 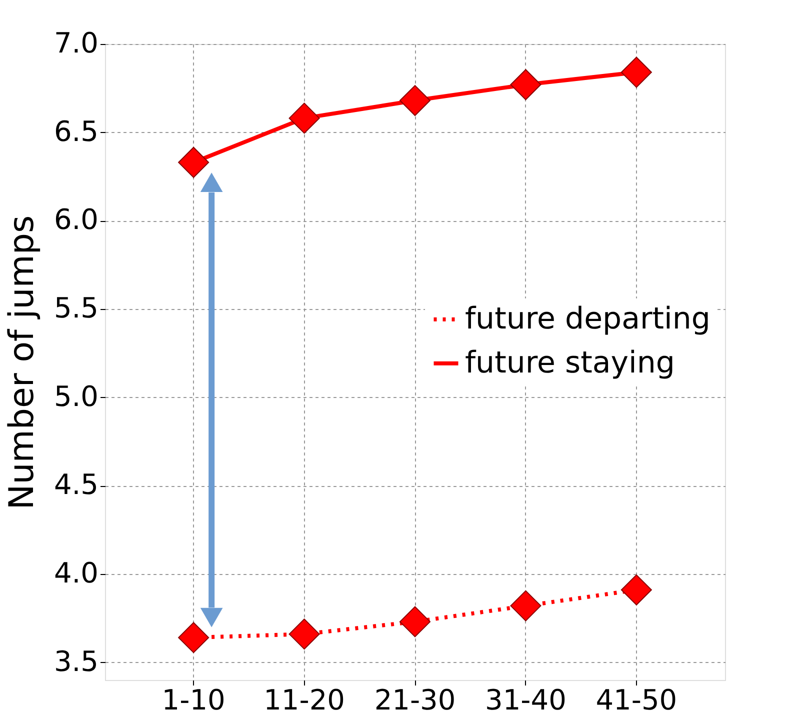 I want to click on y-tick-label: 5.0, so click(x=76, y=396).